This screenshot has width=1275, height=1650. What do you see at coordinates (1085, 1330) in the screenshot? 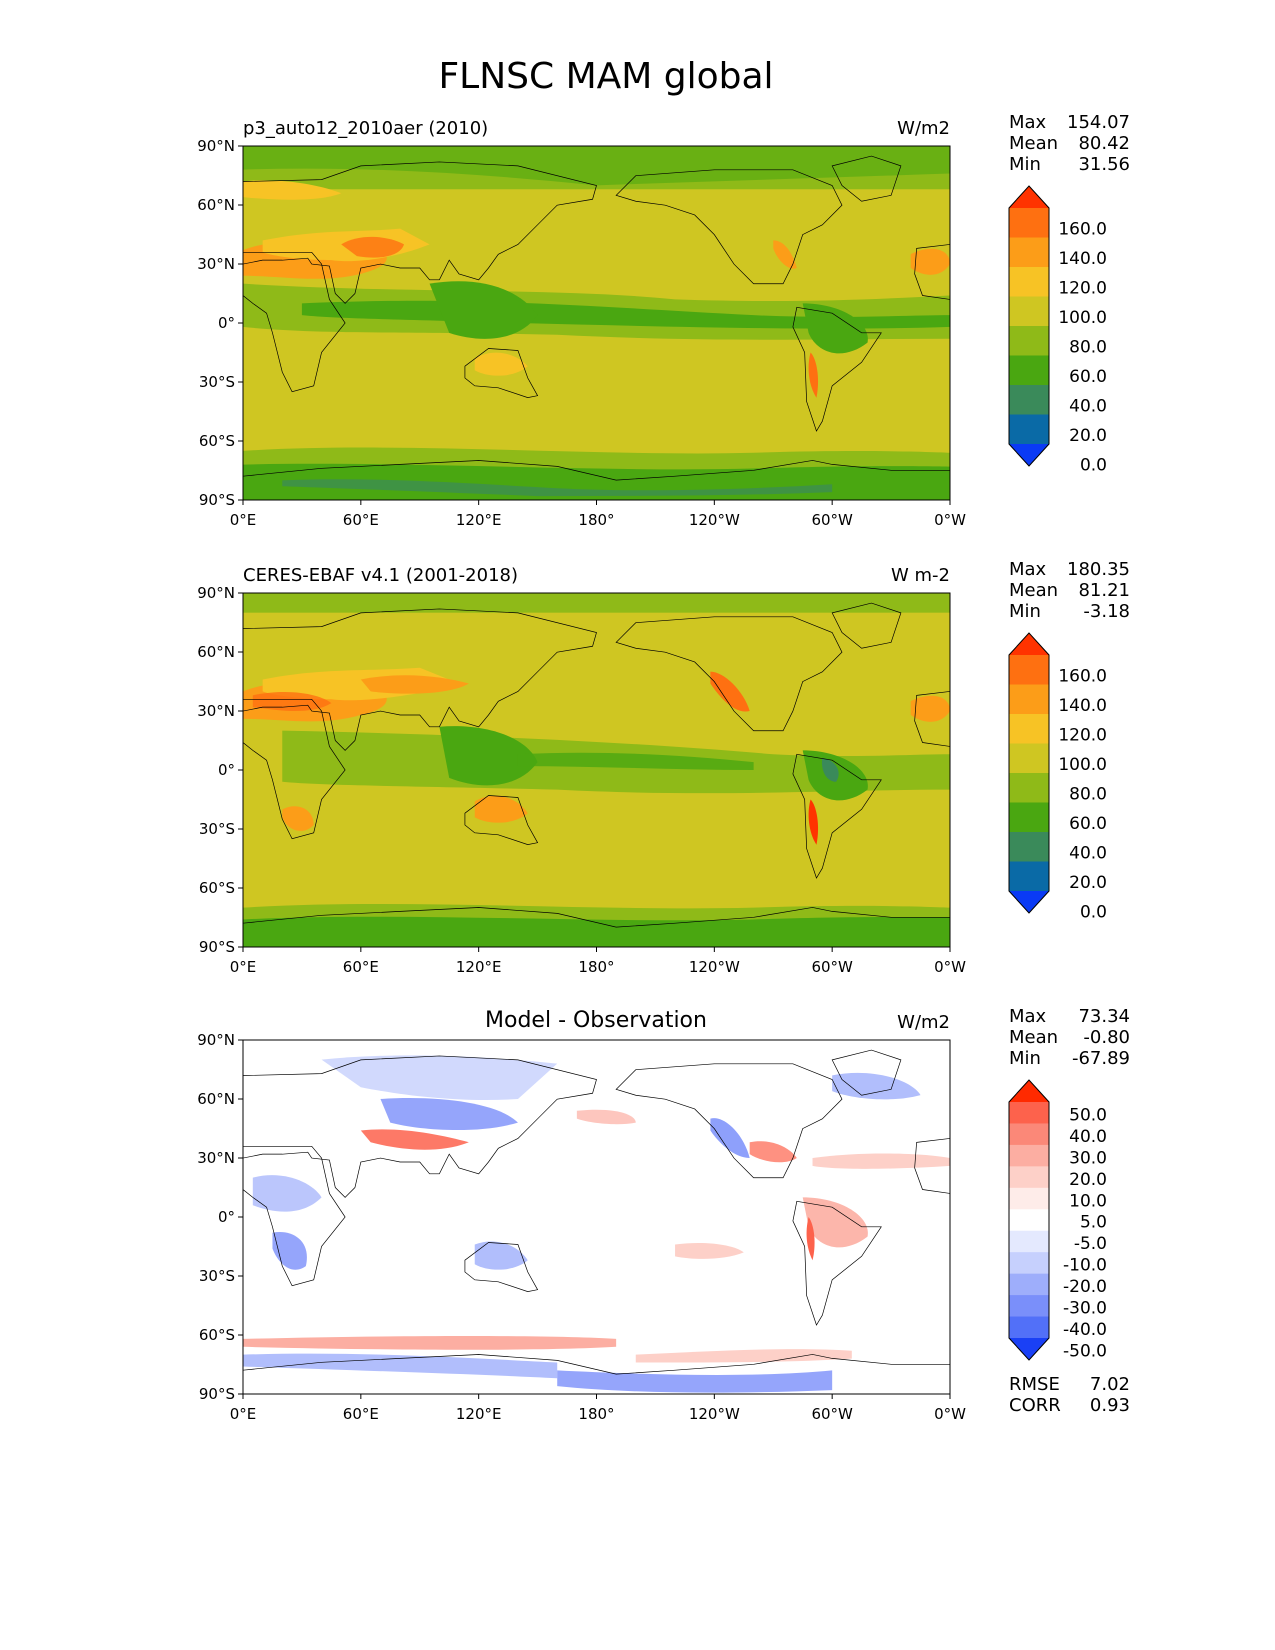
I see `colorbar-label: -40.0` at bounding box center [1085, 1330].